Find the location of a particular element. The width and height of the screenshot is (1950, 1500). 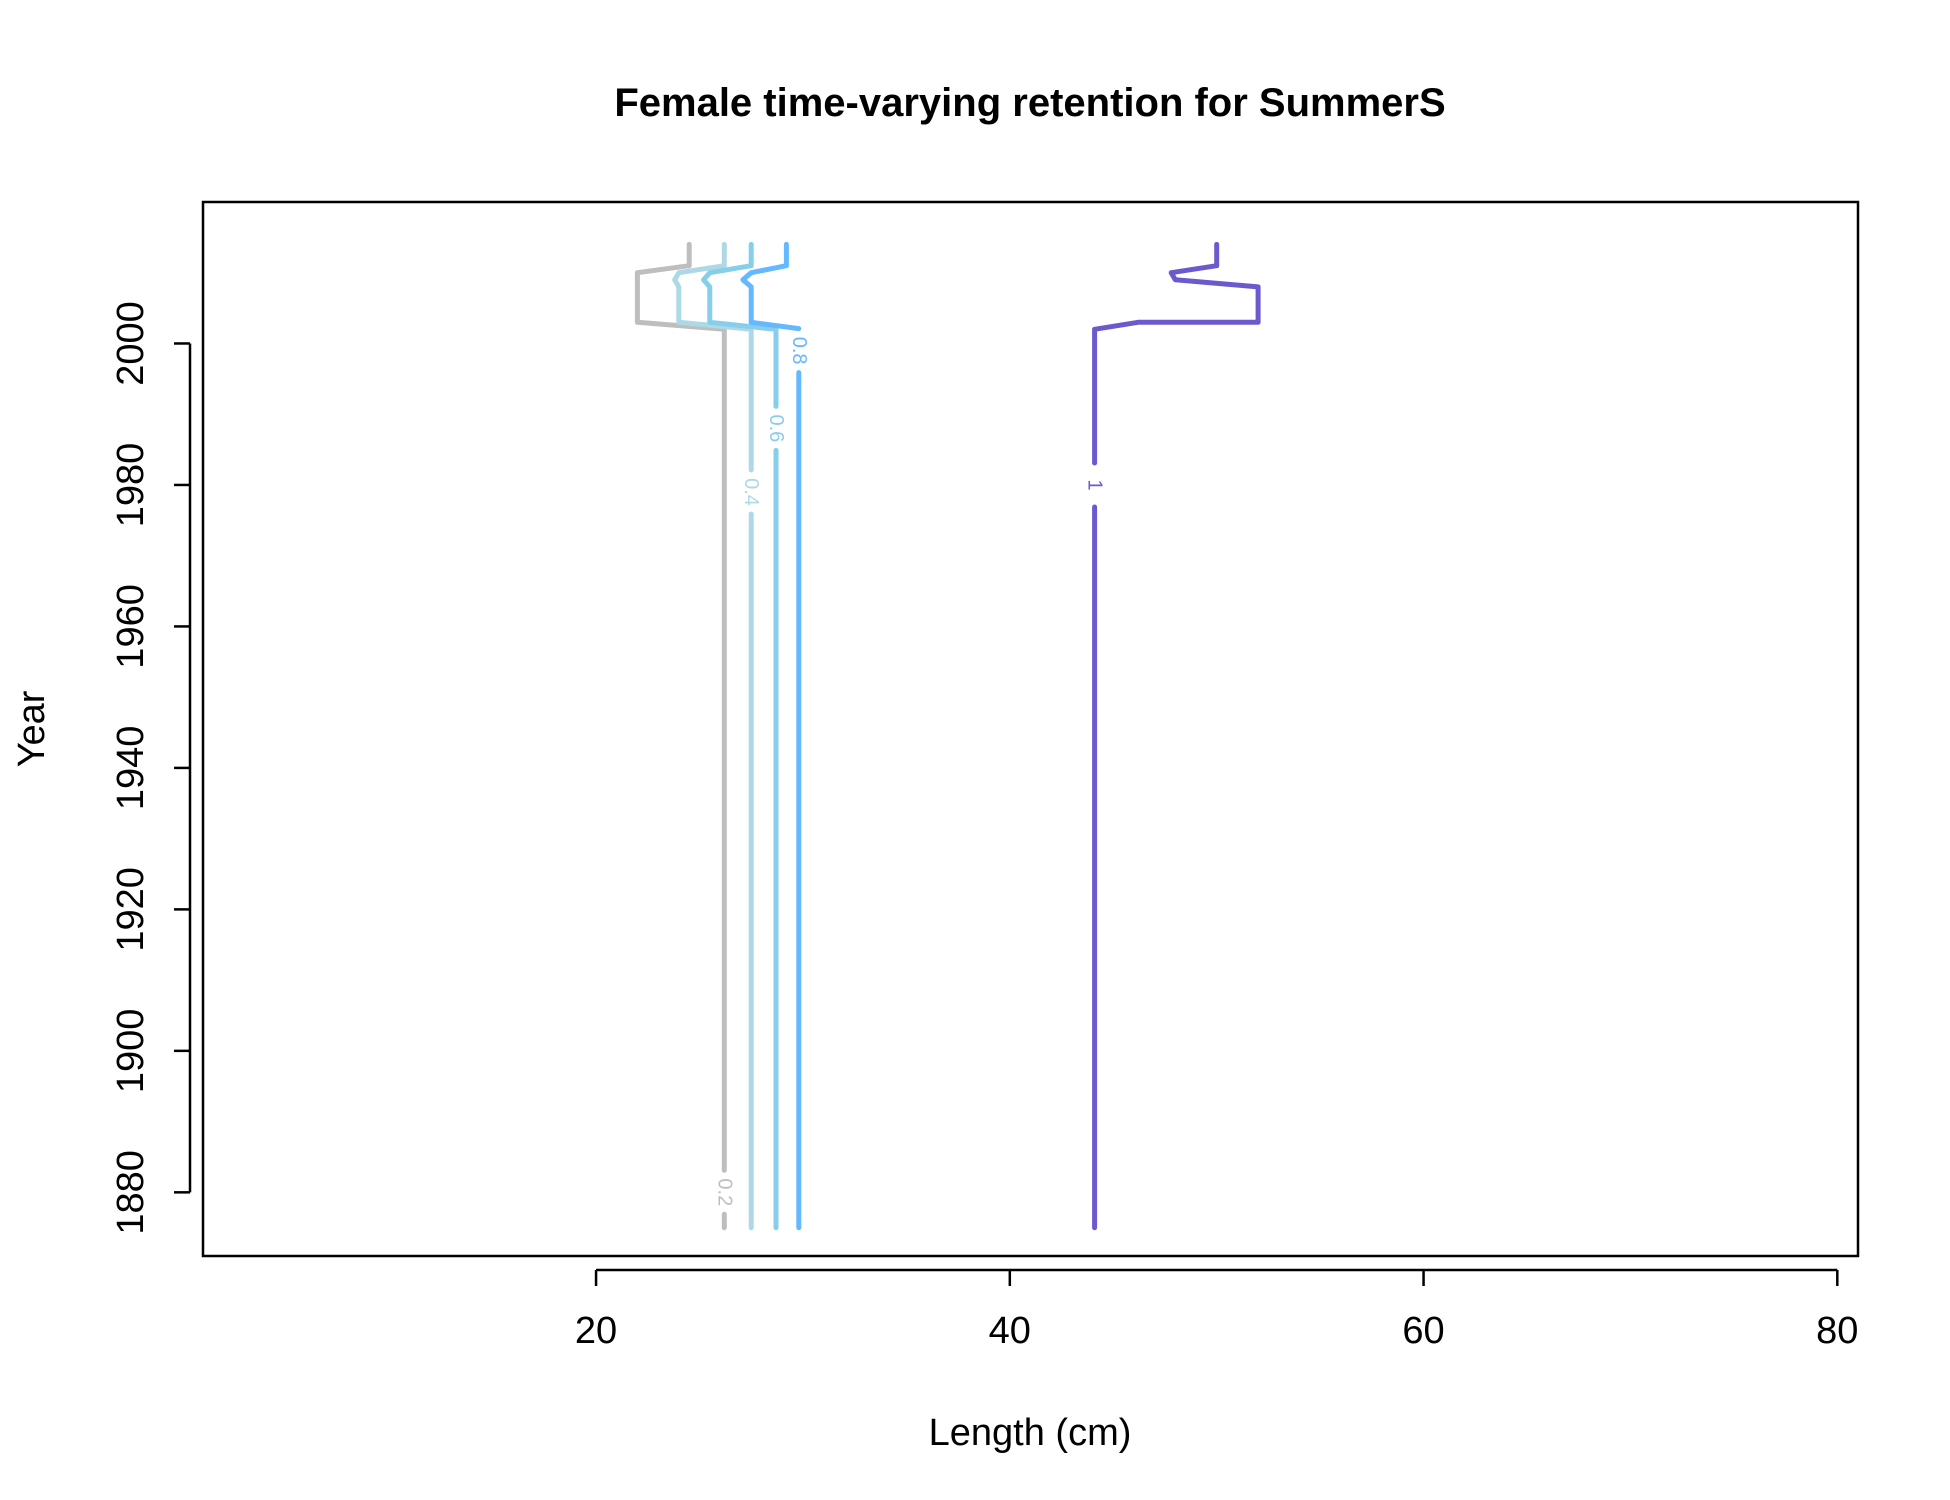

y-tick-label: 1960 is located at coordinates (131, 626).